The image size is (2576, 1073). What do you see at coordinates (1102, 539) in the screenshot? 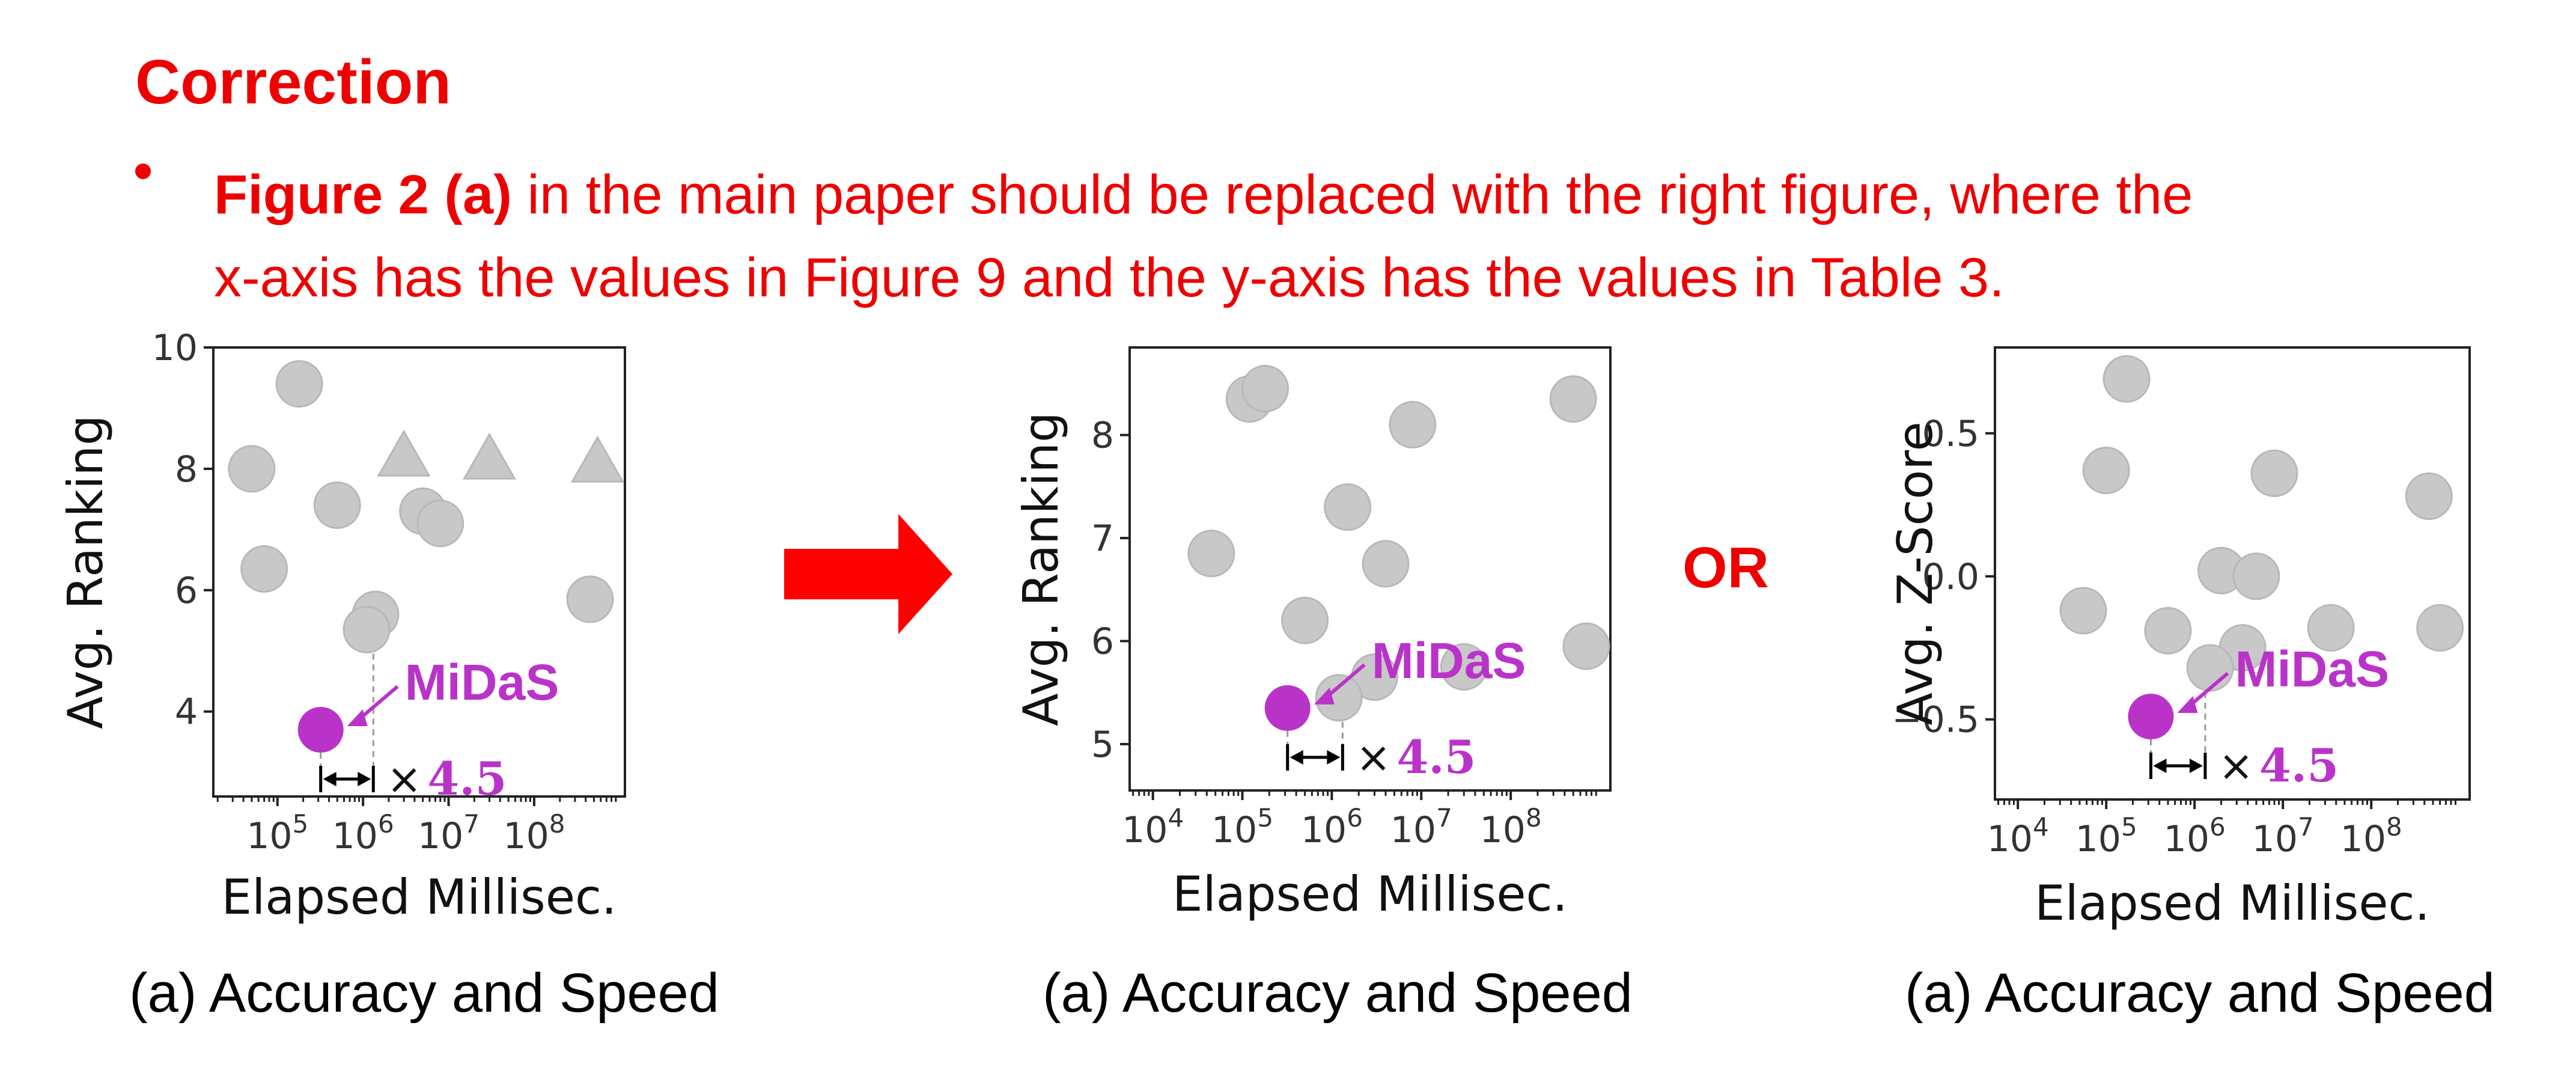
I see `y-tick-label: 7` at bounding box center [1102, 539].